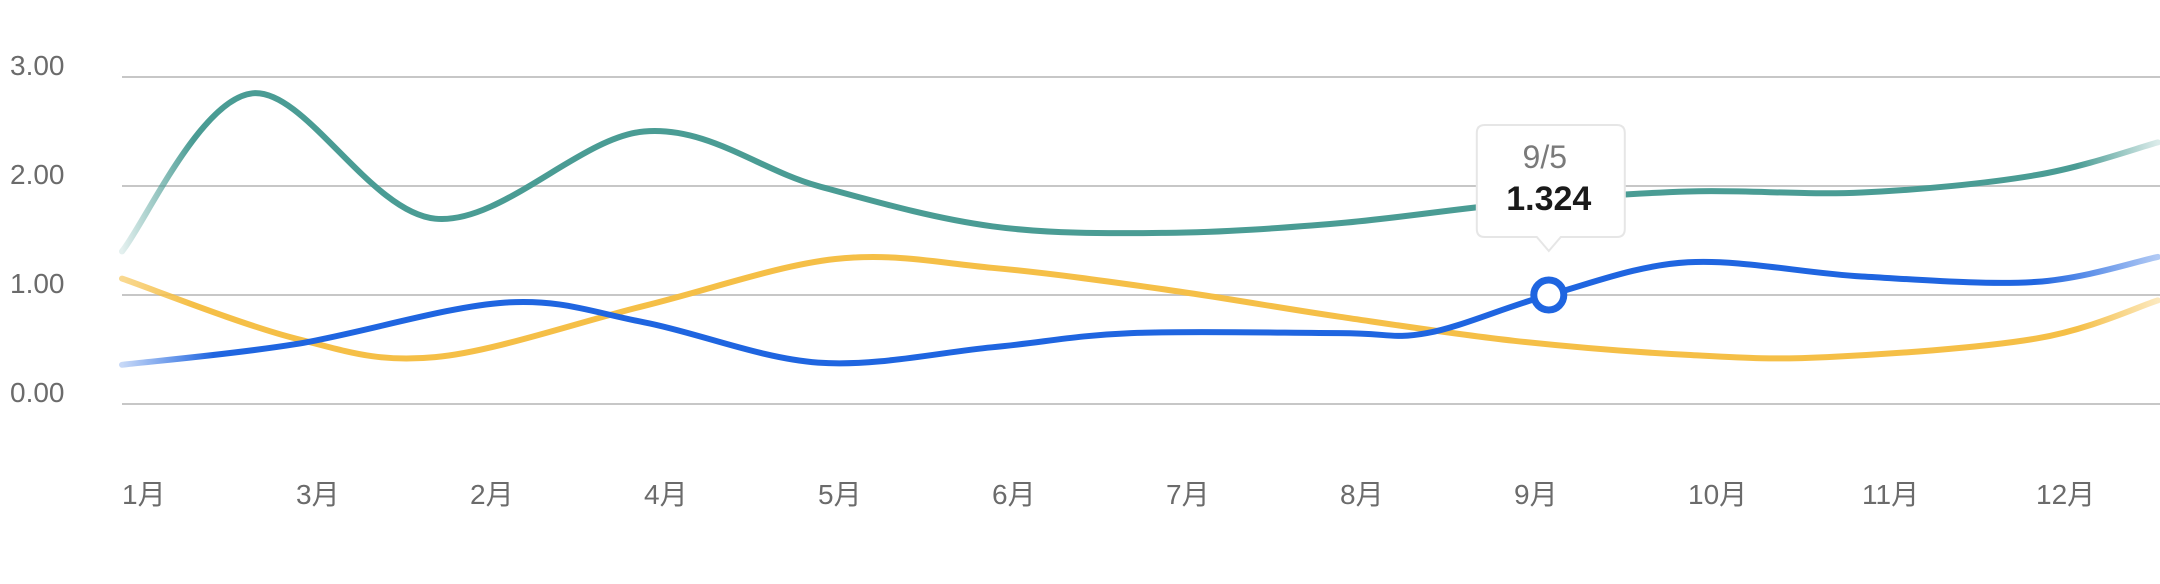 The width and height of the screenshot is (2160, 584). Describe the element at coordinates (1549, 295) in the screenshot. I see `highlight-point` at that location.